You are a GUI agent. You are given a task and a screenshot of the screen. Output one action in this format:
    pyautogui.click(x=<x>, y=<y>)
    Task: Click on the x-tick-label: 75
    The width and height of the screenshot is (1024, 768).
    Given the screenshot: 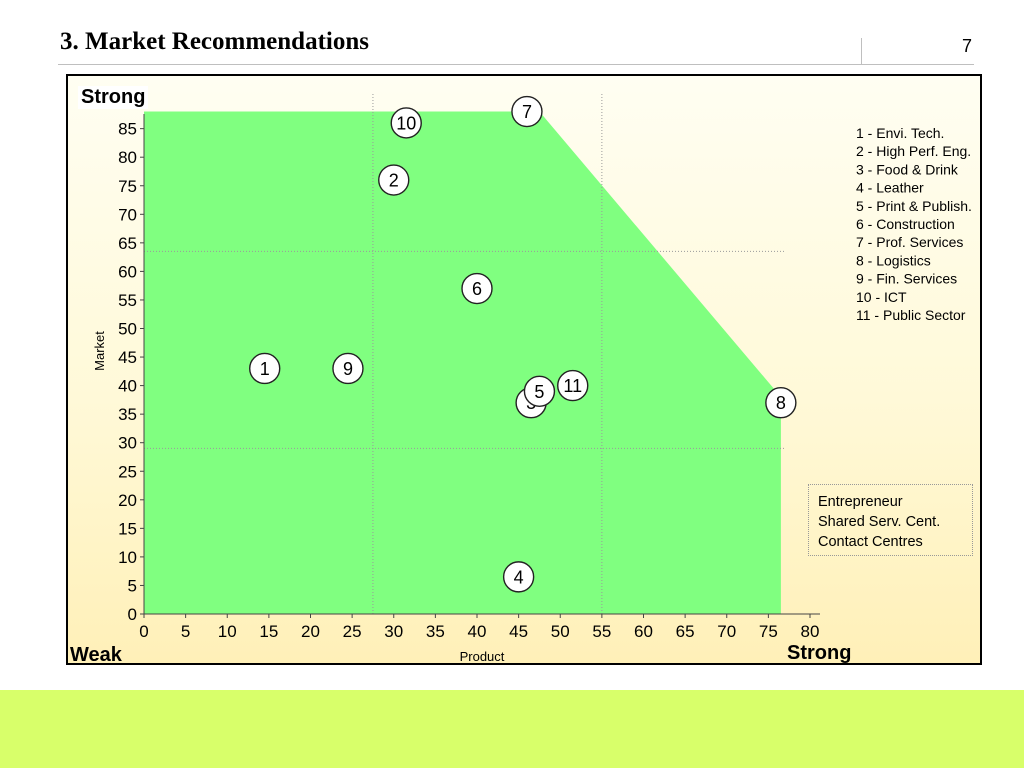 What is the action you would take?
    pyautogui.click(x=768, y=631)
    